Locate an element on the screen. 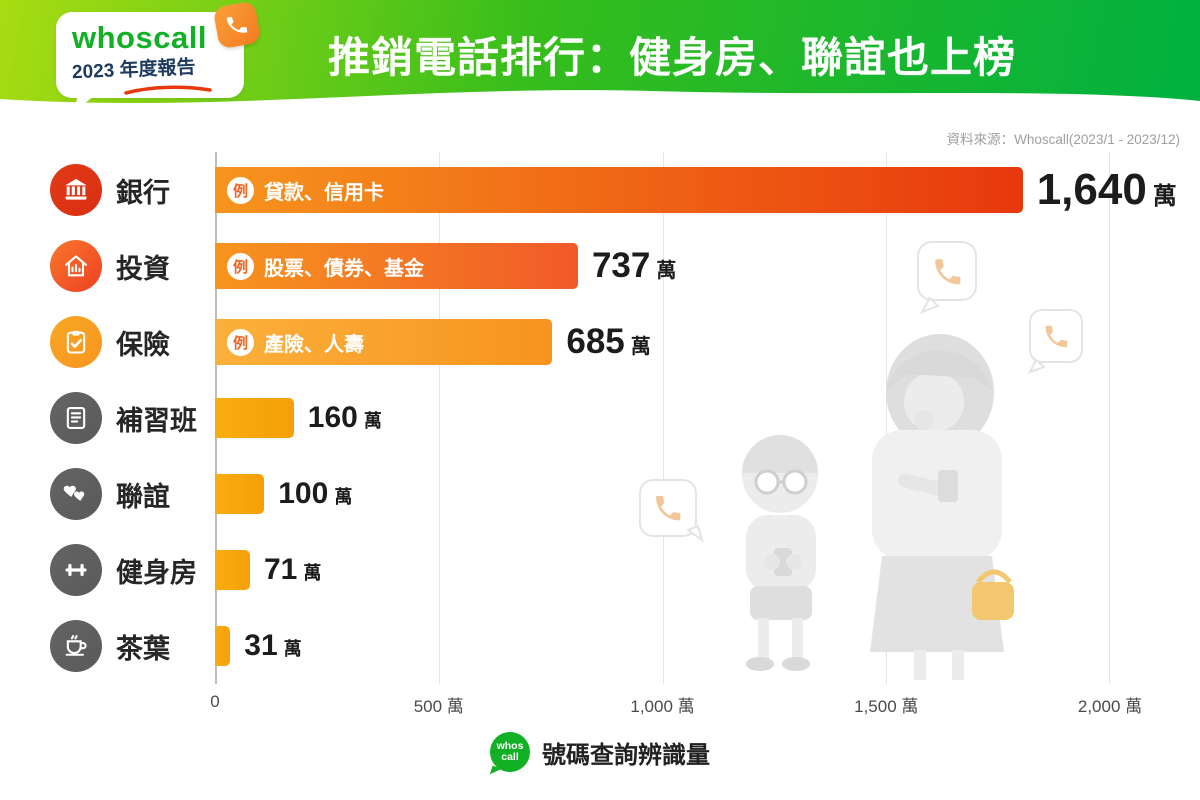 The width and height of the screenshot is (1200, 800). bar-bank: 例 貸款、信用卡 is located at coordinates (619, 190).